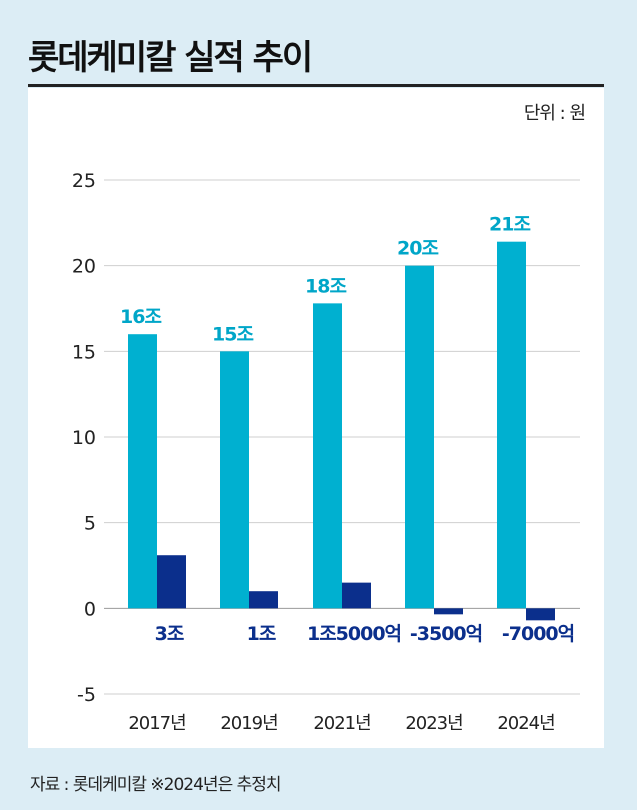 This screenshot has width=637, height=810. What do you see at coordinates (316, 85) in the screenshot?
I see `title-divider` at bounding box center [316, 85].